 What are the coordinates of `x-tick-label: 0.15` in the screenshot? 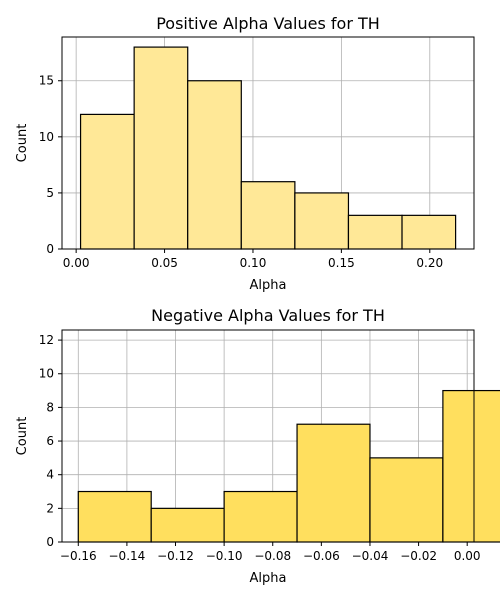 It's located at (341, 263).